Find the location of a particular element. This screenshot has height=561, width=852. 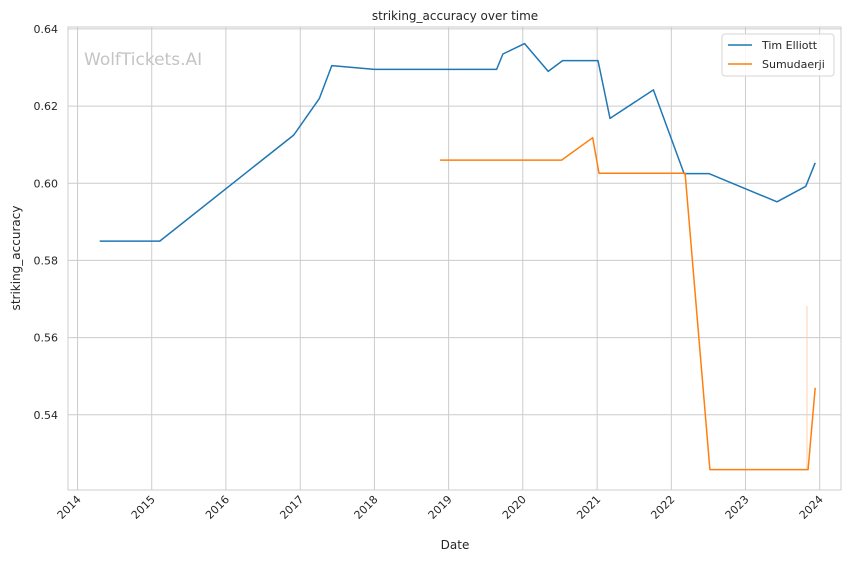

x-tick-label: 2021 is located at coordinates (588, 507).